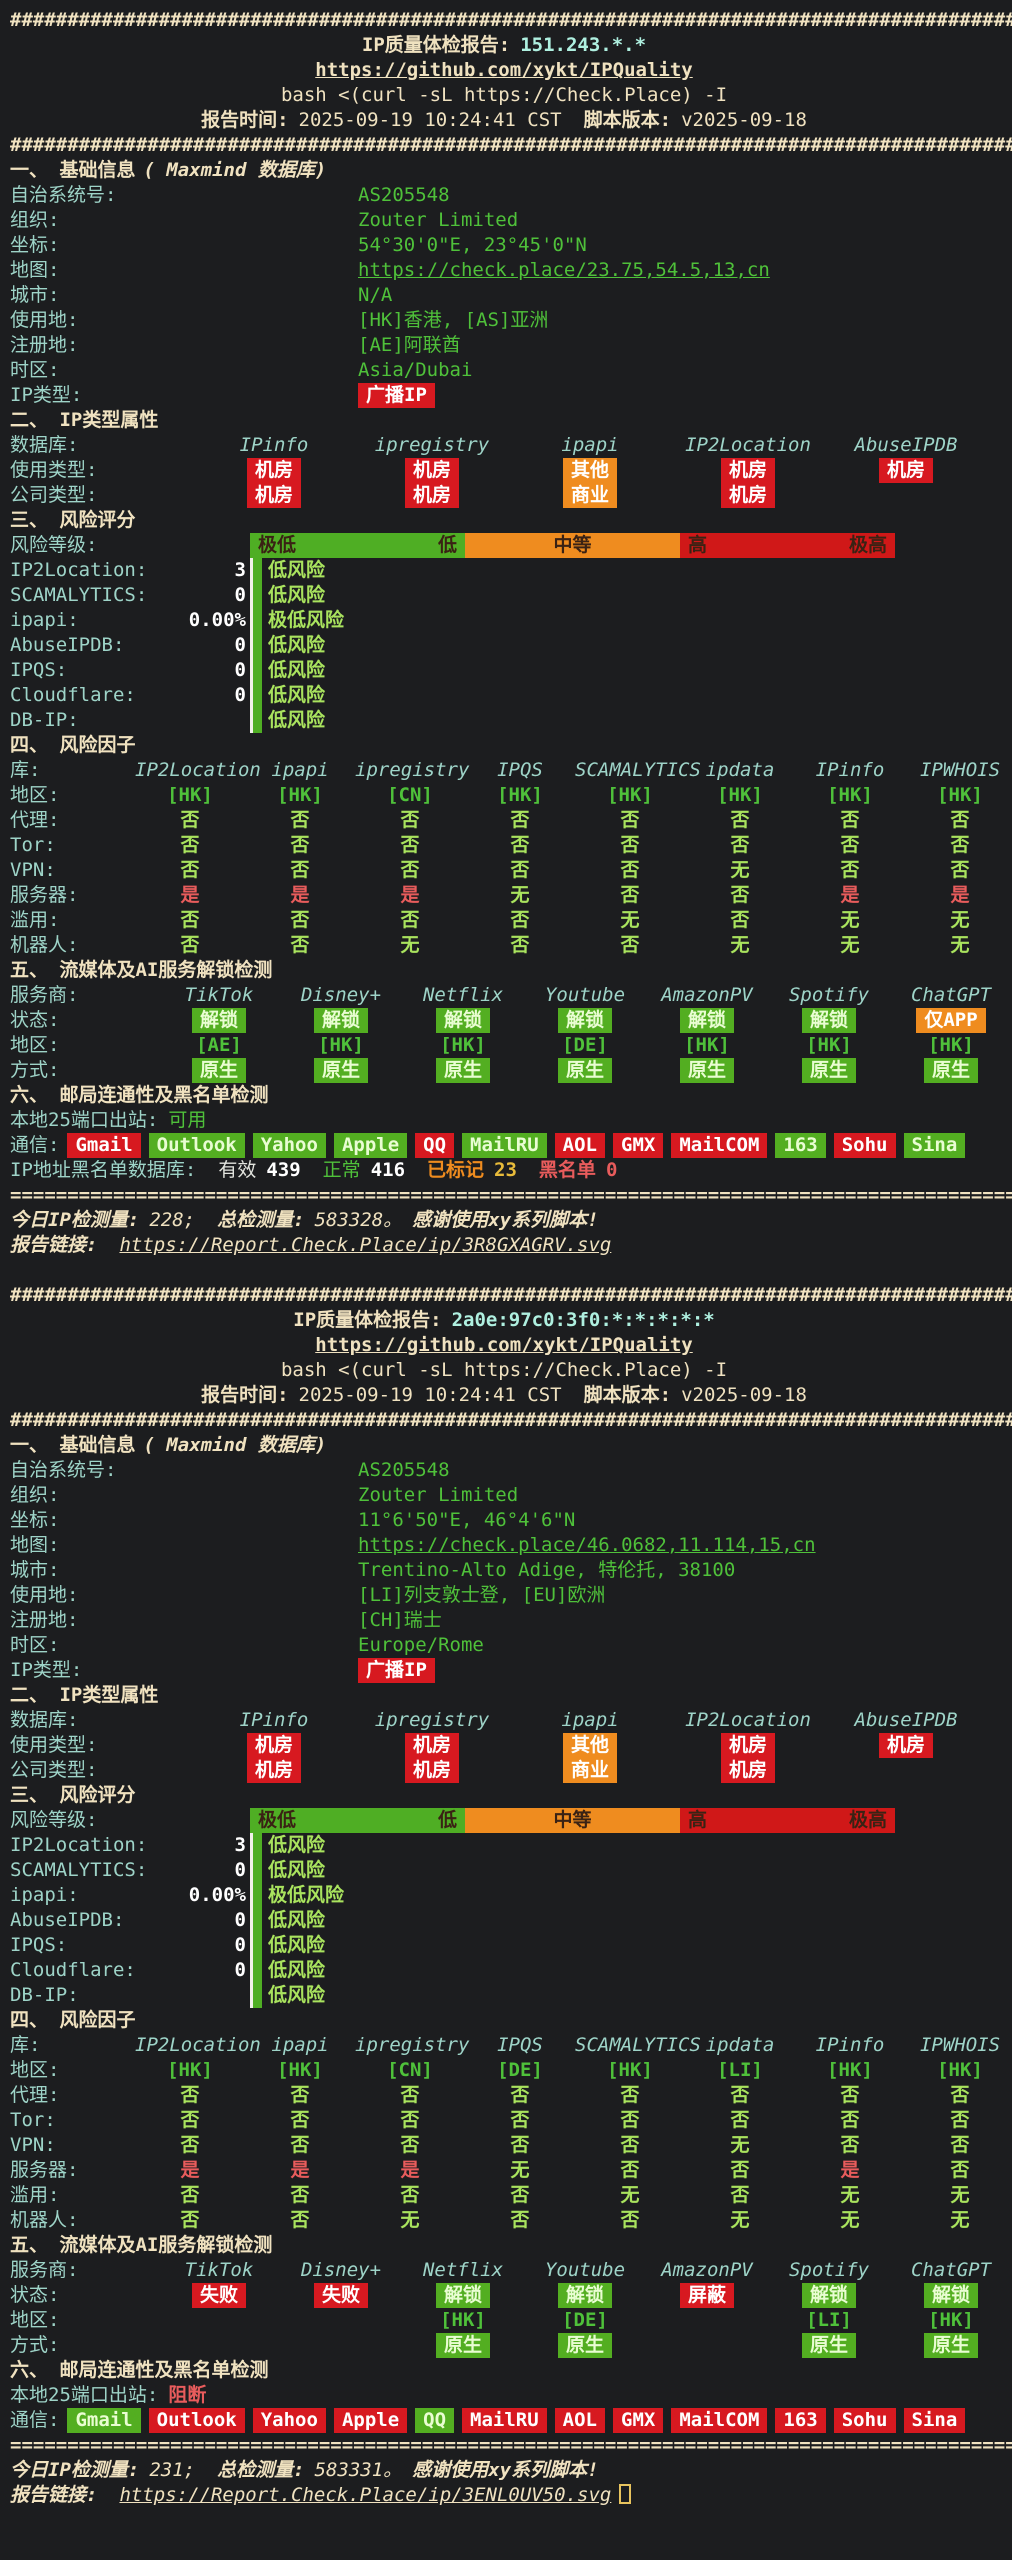 The width and height of the screenshot is (1012, 2560). What do you see at coordinates (520, 2070) in the screenshot?
I see `region-code: [DE]` at bounding box center [520, 2070].